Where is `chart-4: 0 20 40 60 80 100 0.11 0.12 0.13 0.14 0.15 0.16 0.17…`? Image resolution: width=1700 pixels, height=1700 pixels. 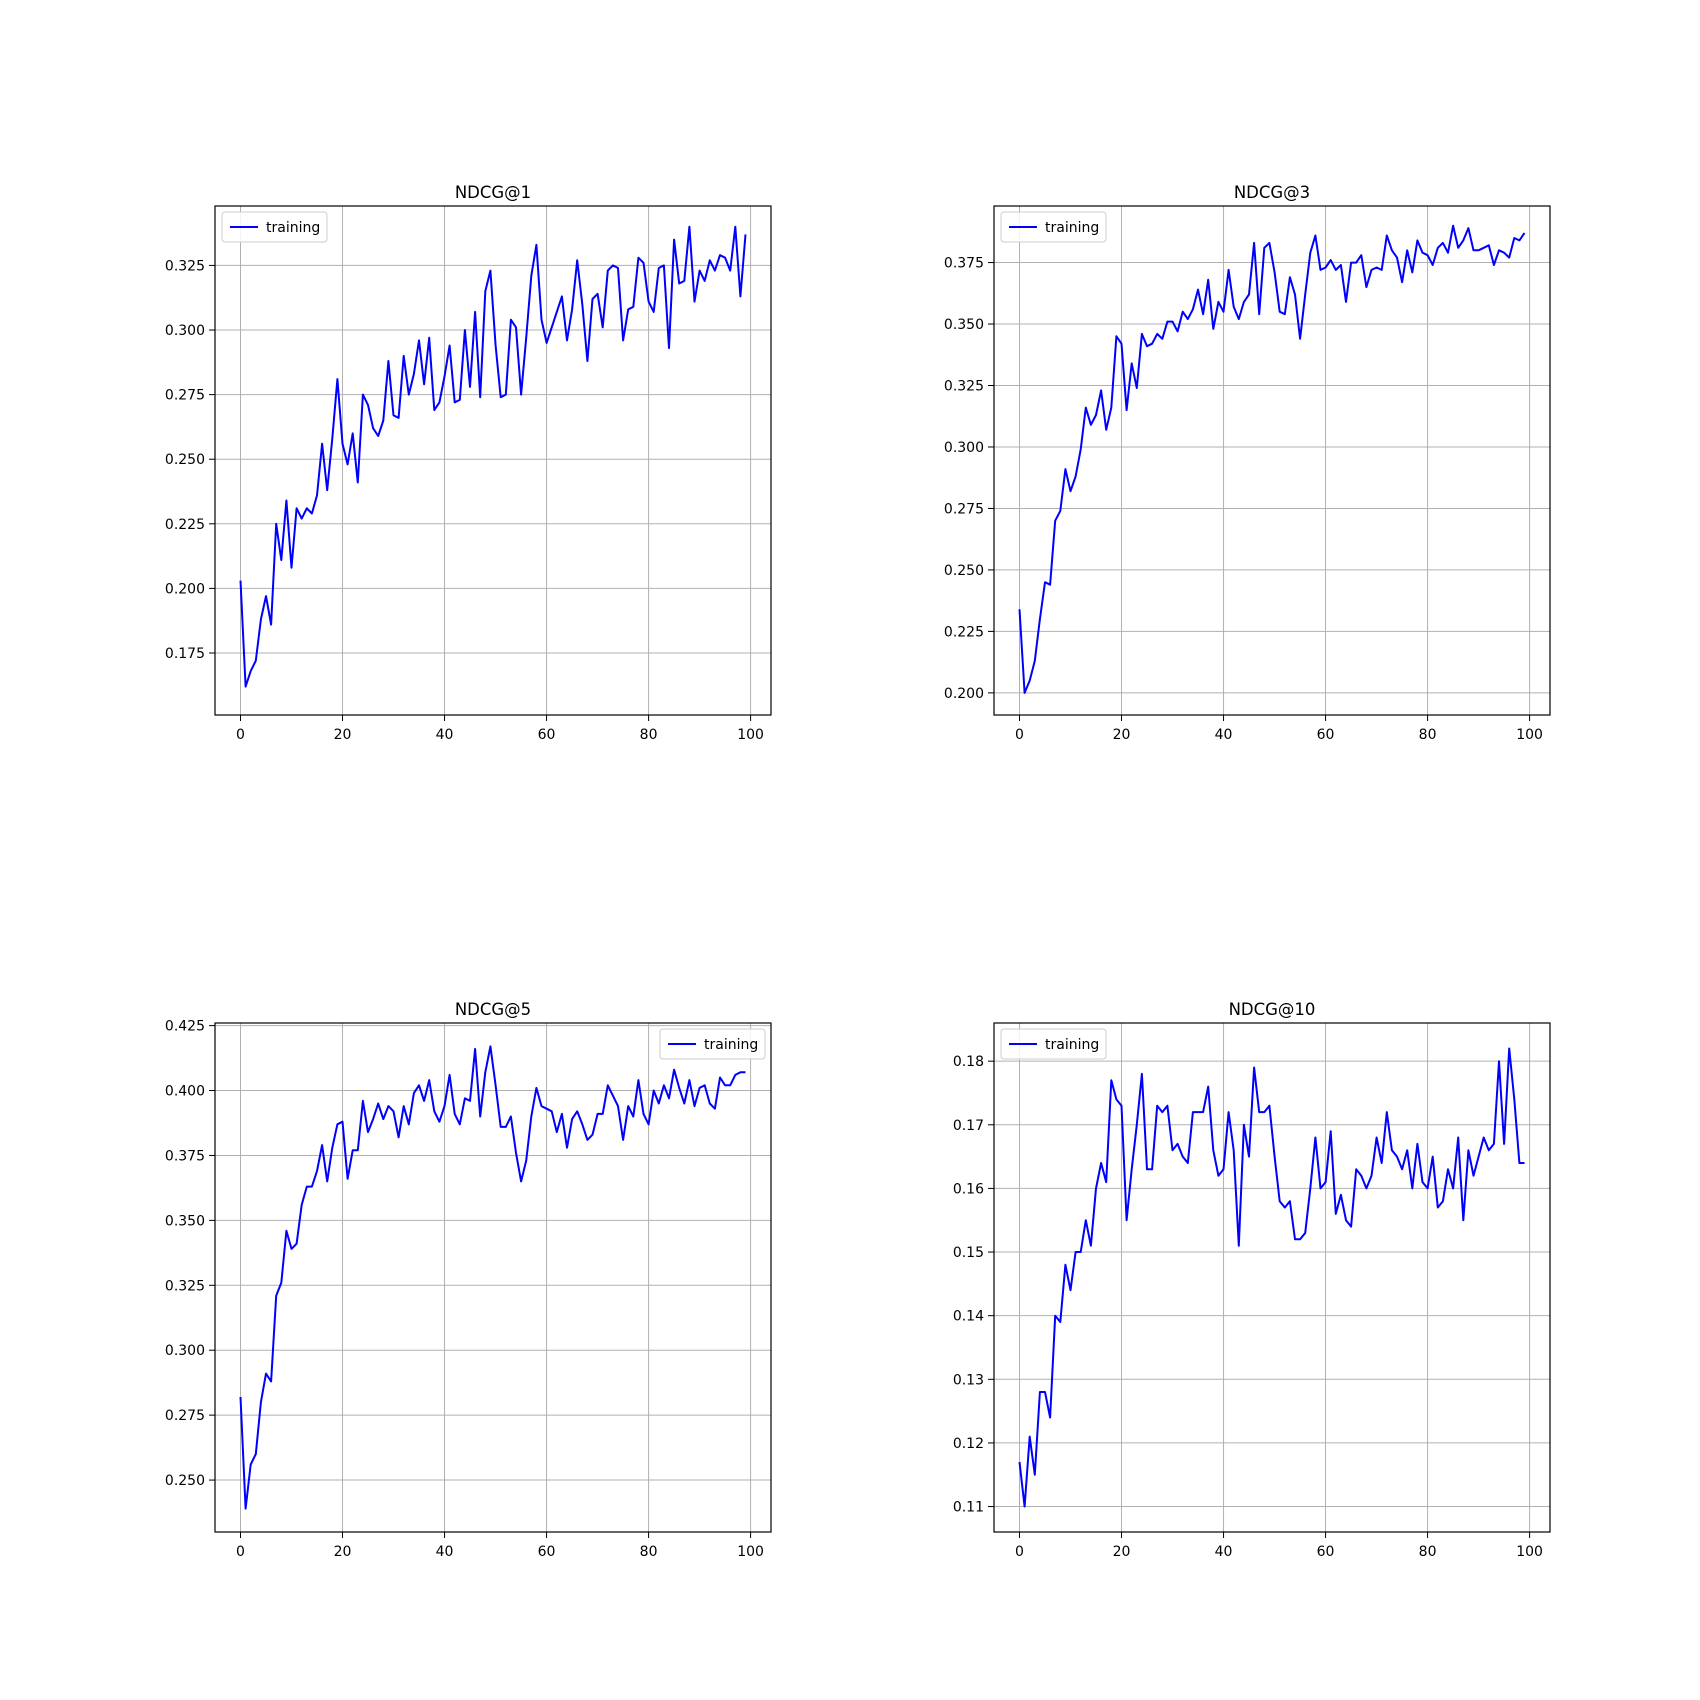 chart-4: 0 20 40 60 80 100 0.11 0.12 0.13 0.14 0.15 0.16 0.17… is located at coordinates (1252, 1280).